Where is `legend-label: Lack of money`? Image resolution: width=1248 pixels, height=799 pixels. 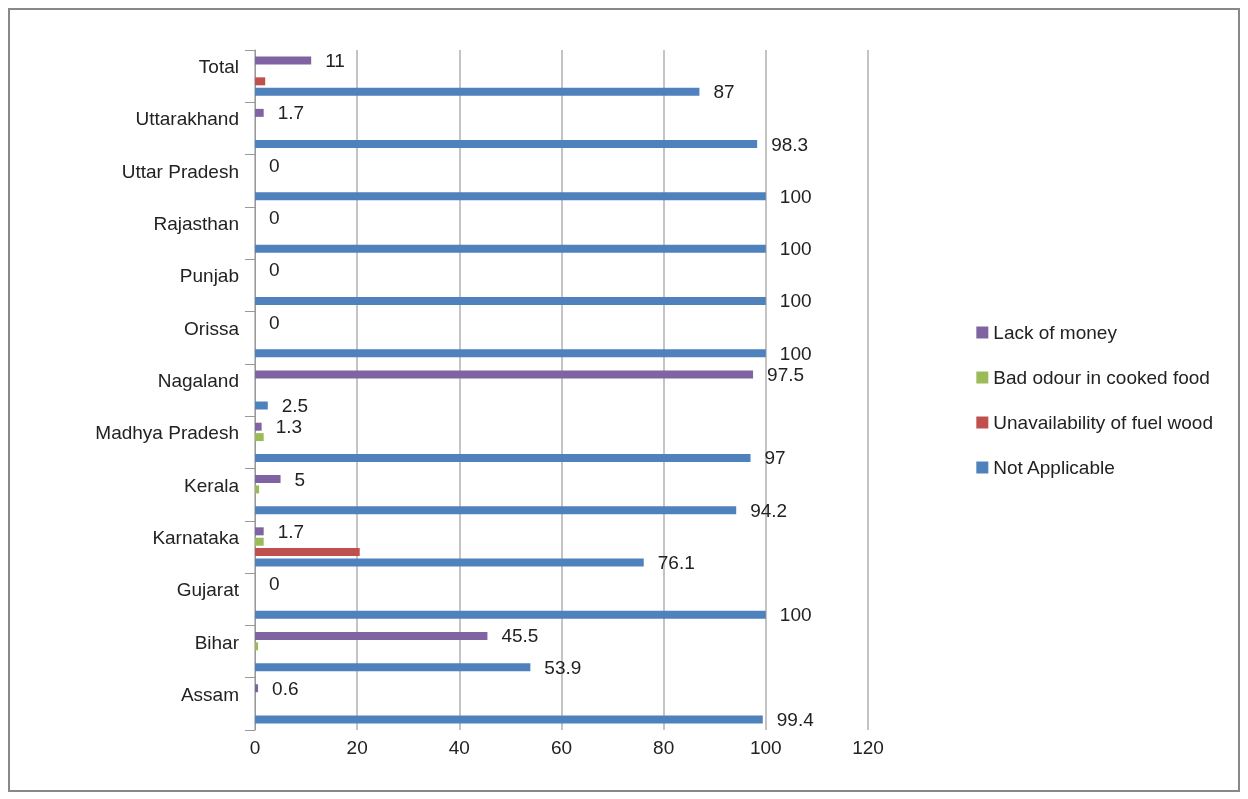
legend-label: Lack of money is located at coordinates (1055, 332).